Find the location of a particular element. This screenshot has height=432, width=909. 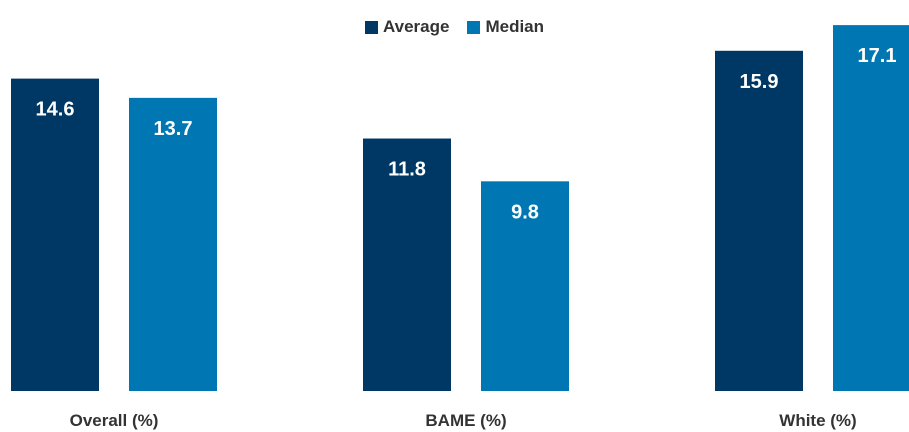

data-label-median-bame: 9.8 is located at coordinates (525, 212).